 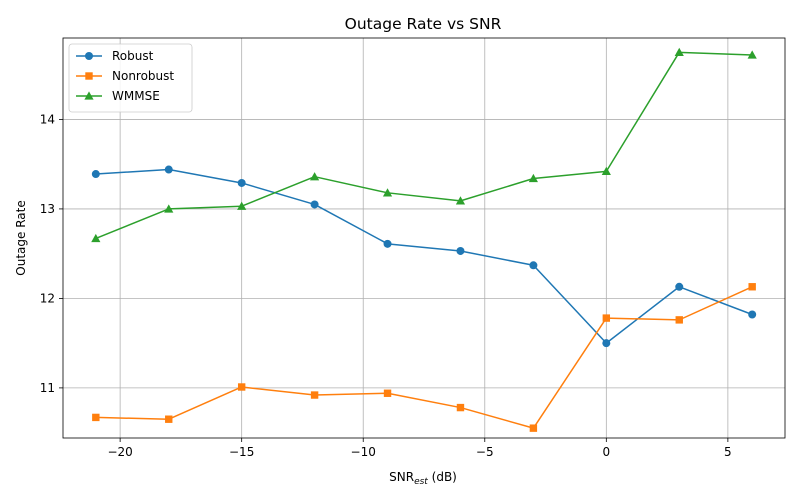 I want to click on y-tick-label: 14, so click(x=47, y=119).